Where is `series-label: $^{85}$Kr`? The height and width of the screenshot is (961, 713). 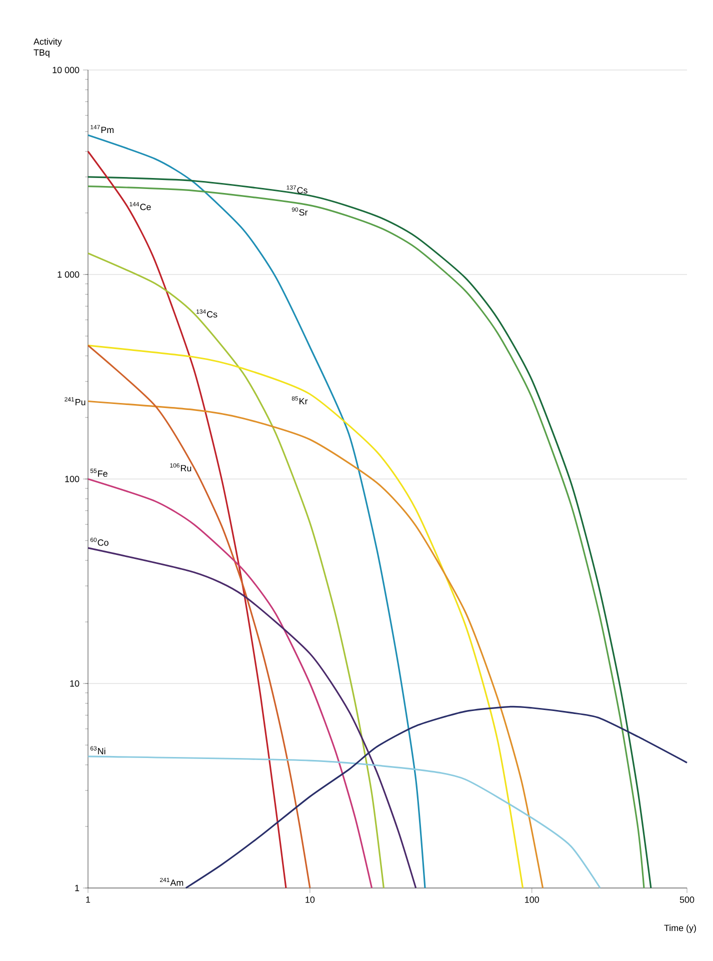 series-label: $^{85}$Kr is located at coordinates (300, 400).